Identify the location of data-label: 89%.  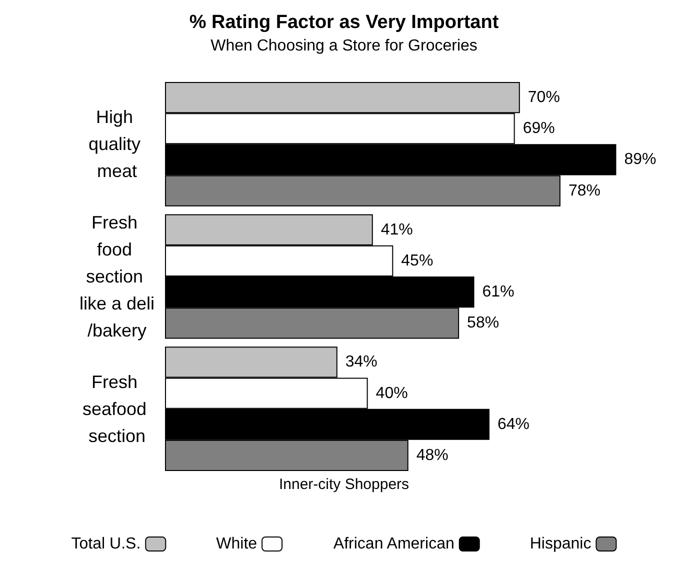
(640, 159).